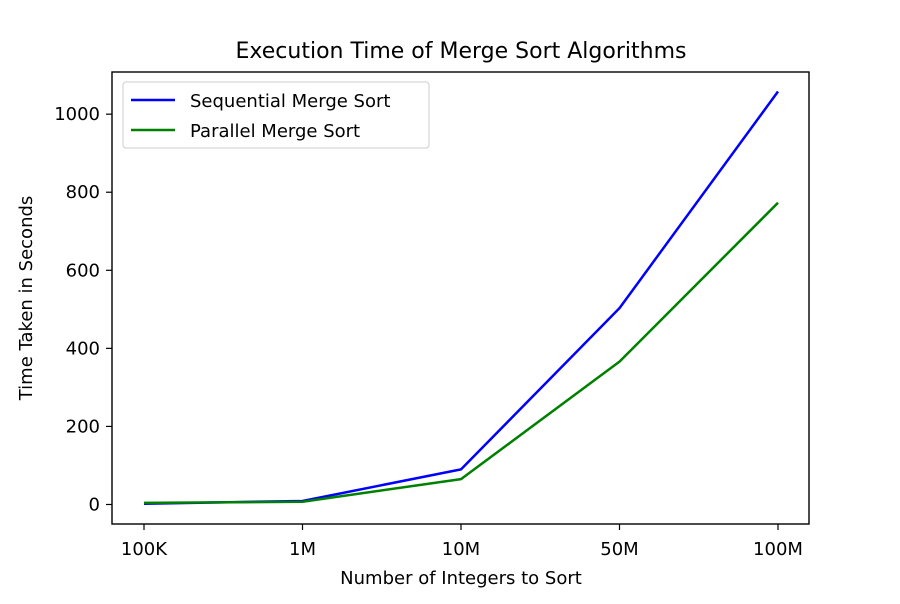 The image size is (900, 604). I want to click on y-tick-label: 200, so click(83, 426).